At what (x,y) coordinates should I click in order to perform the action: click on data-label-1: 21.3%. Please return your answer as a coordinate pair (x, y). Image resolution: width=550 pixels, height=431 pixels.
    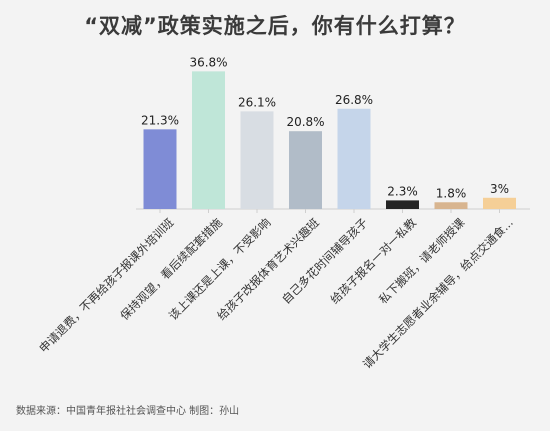
    Looking at the image, I should click on (160, 120).